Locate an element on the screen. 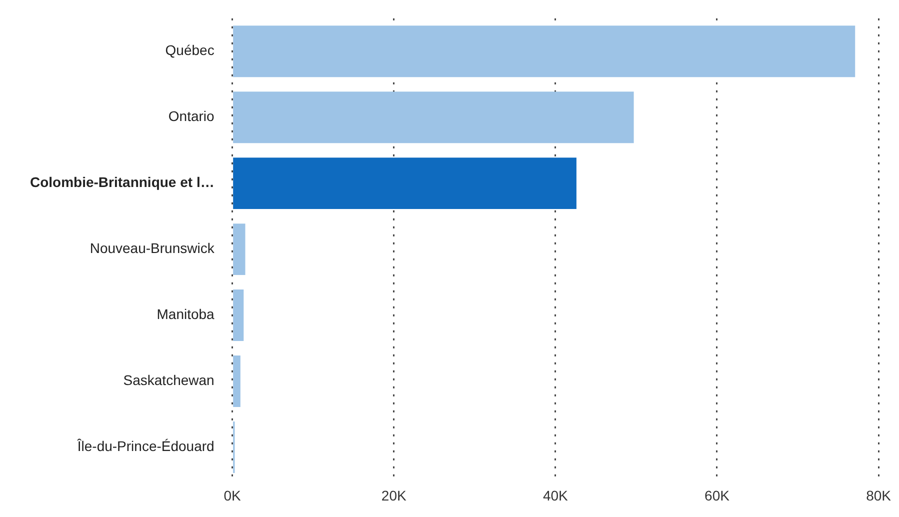 This screenshot has width=899, height=517. x-tick-label: 0K is located at coordinates (233, 495).